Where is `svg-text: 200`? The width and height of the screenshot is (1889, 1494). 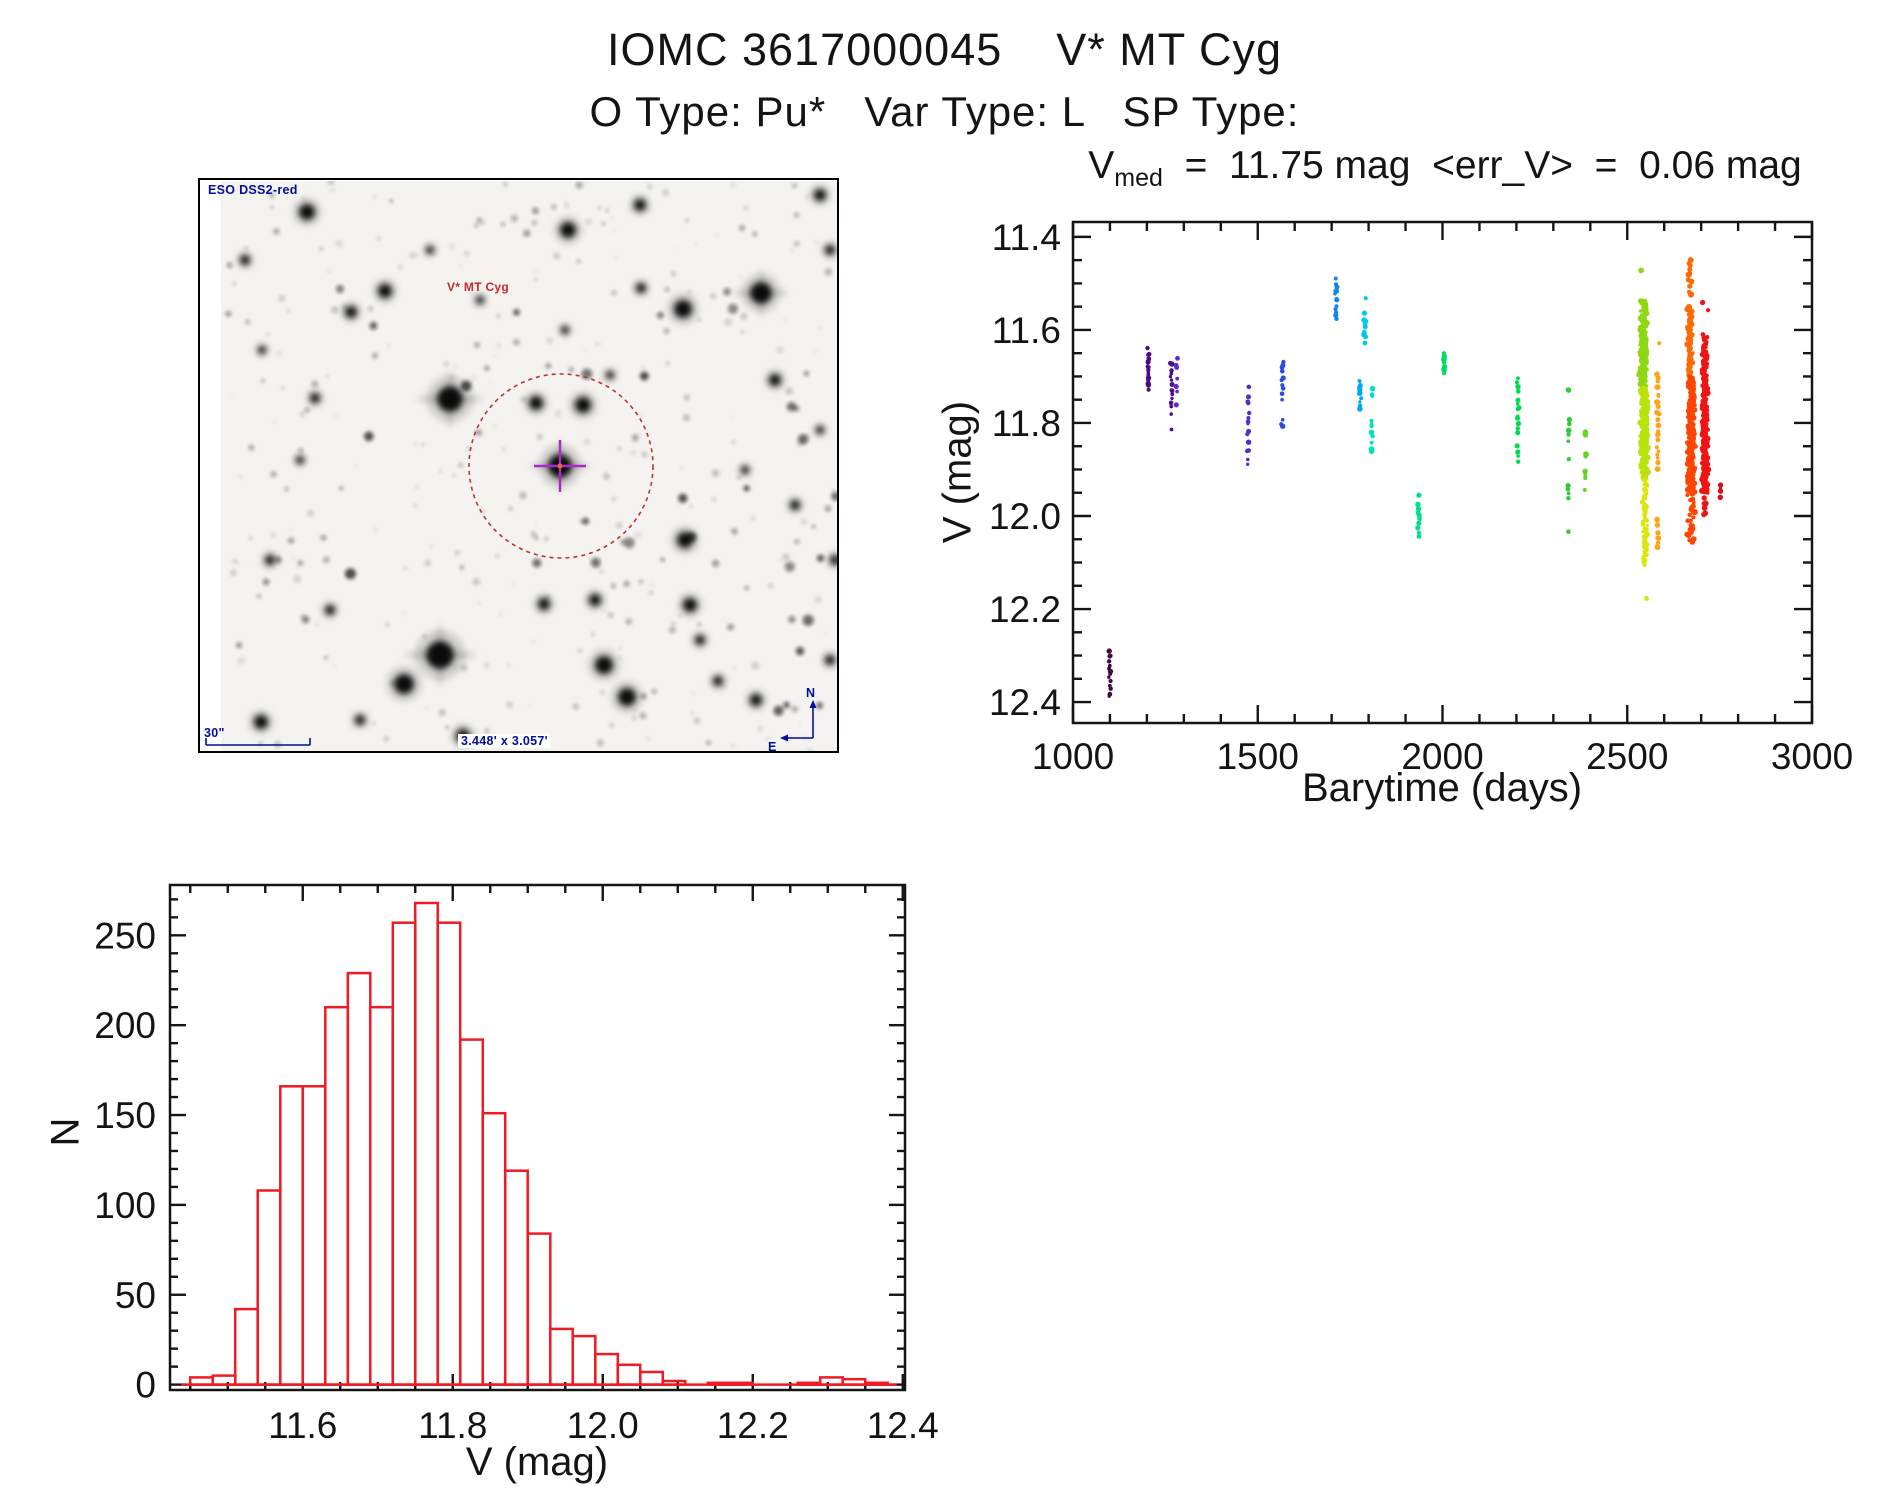
svg-text: 200 is located at coordinates (125, 1025).